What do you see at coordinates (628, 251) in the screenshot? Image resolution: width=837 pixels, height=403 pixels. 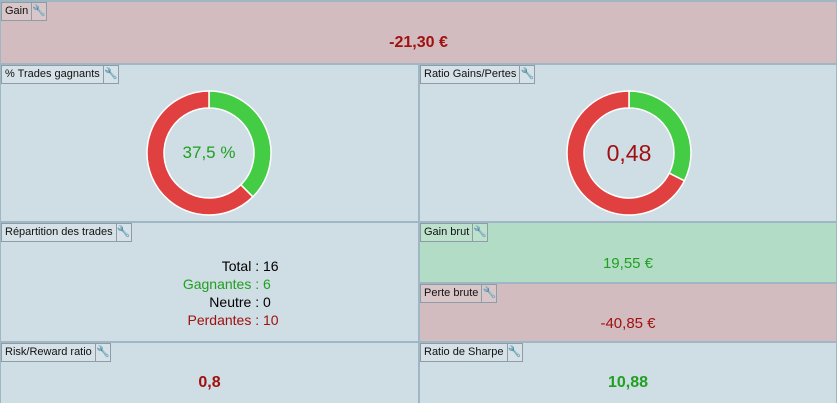 I see `gain-brut-panel: Gain brut 🔧 19,55 €` at bounding box center [628, 251].